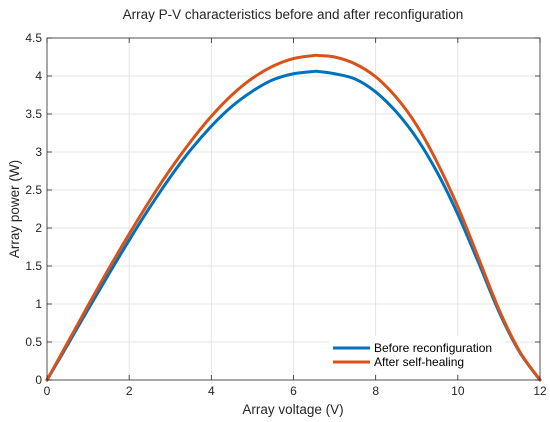 The width and height of the screenshot is (550, 422). Describe the element at coordinates (14, 209) in the screenshot. I see `y-axis-title: Array power (W)` at that location.